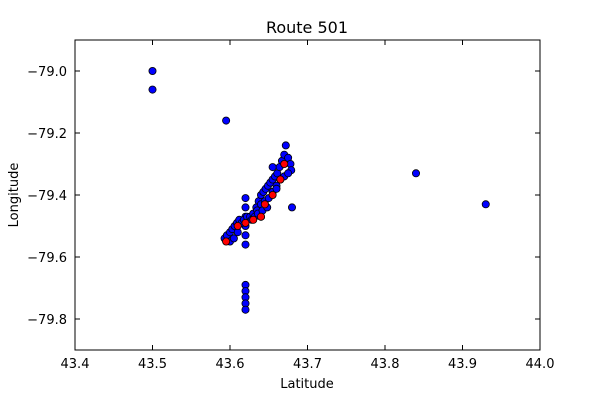 The height and width of the screenshot is (400, 600). I want to click on chart-title: Route 501, so click(307, 27).